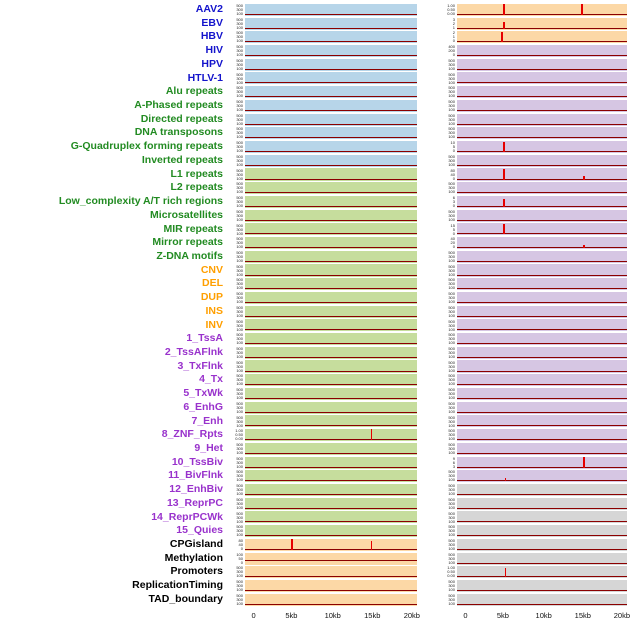 This screenshot has width=630, height=630. I want to click on y-axis-ticks-right: 400 200 0, so click(437, 51).